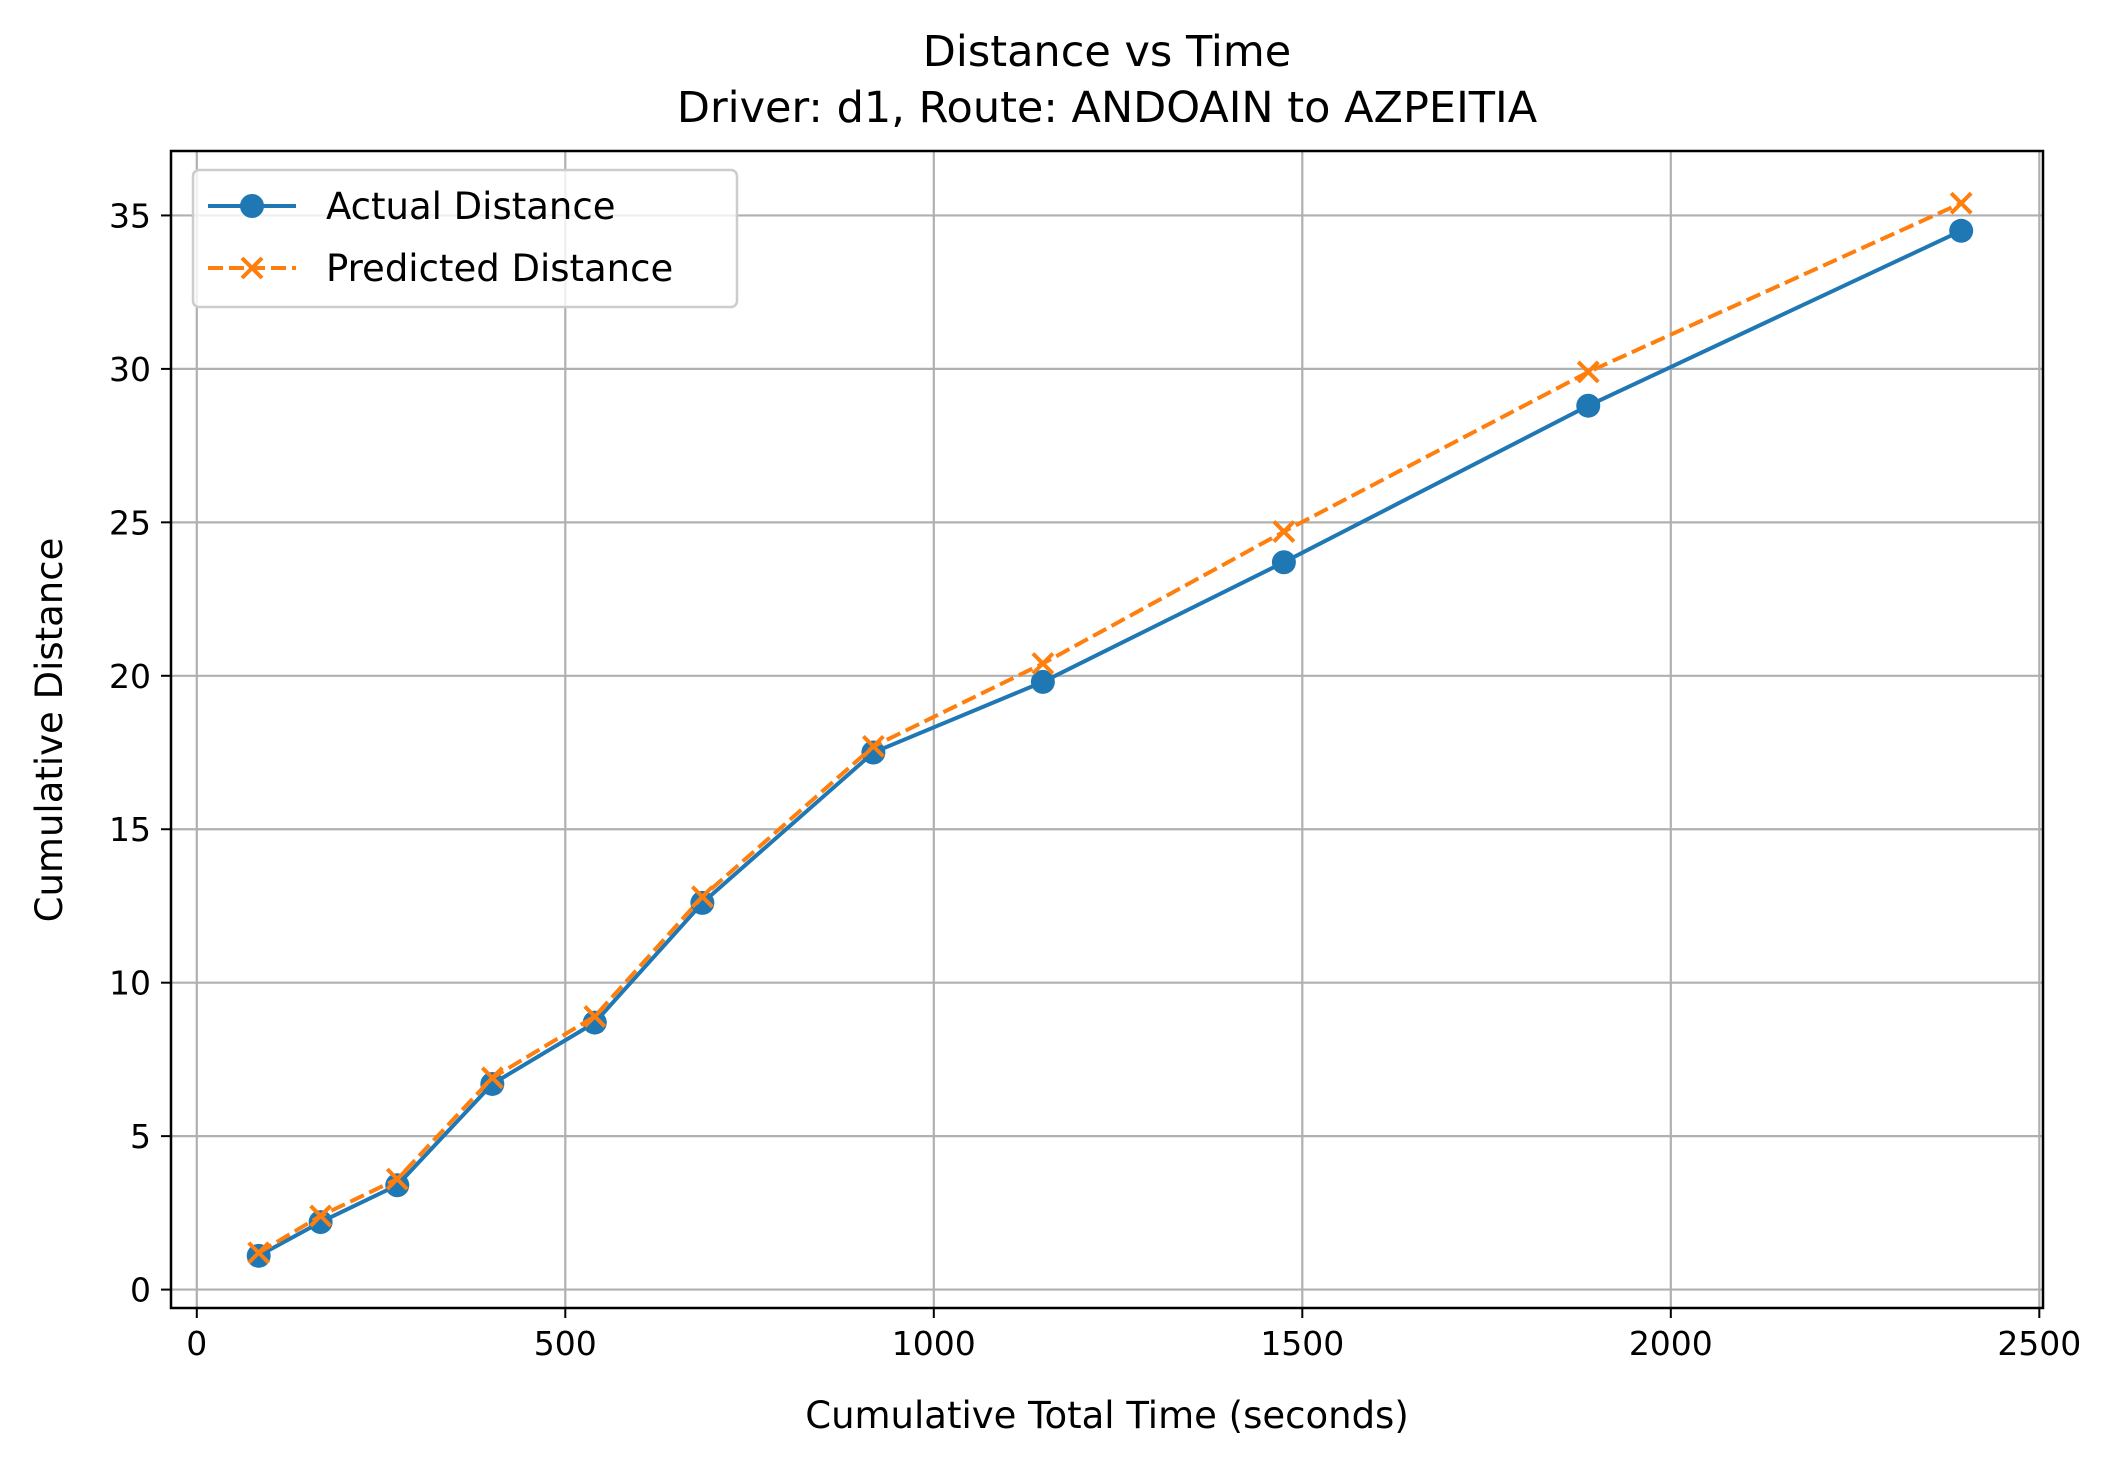  What do you see at coordinates (49, 730) in the screenshot?
I see `y-axis-label: Cumulative Distance` at bounding box center [49, 730].